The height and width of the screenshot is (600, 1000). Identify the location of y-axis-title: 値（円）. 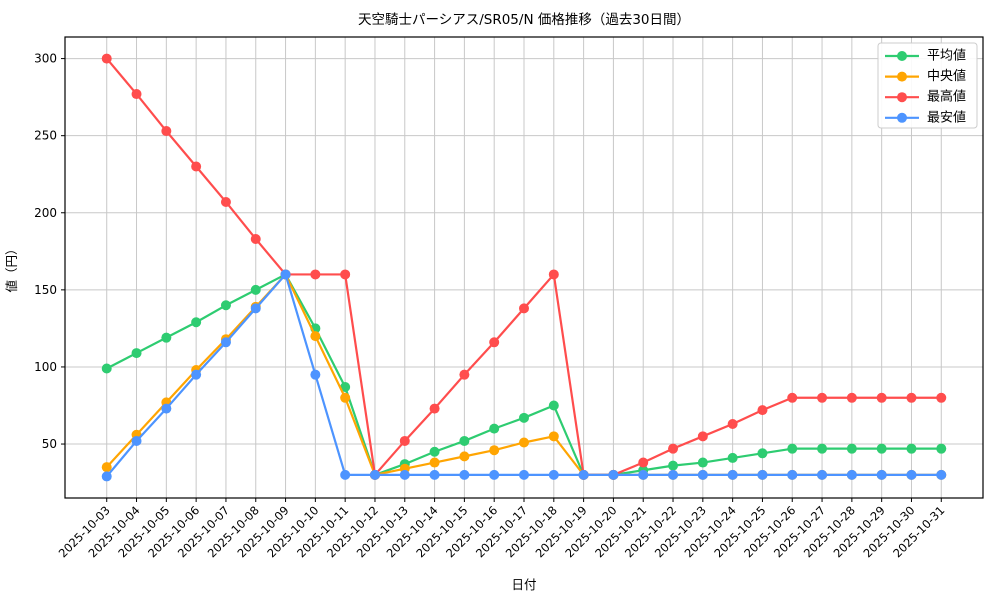
(11, 267).